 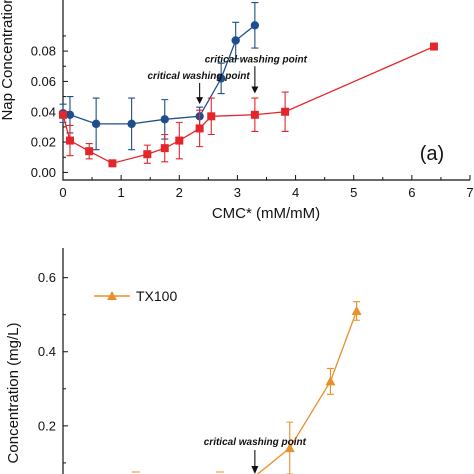 What do you see at coordinates (43, 172) in the screenshot?
I see `y-tick-label: 0.00` at bounding box center [43, 172].